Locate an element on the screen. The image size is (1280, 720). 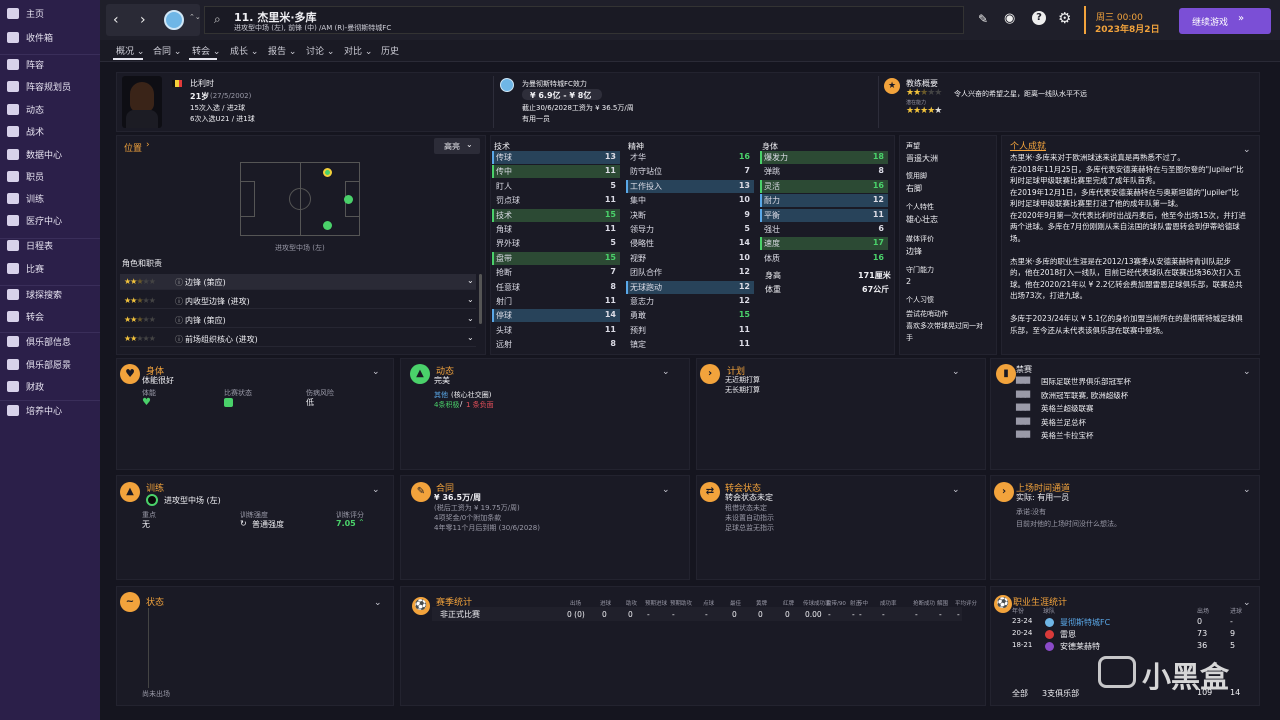
sidebar-item-15: 俱乐部愿景 is located at coordinates (50, 364).